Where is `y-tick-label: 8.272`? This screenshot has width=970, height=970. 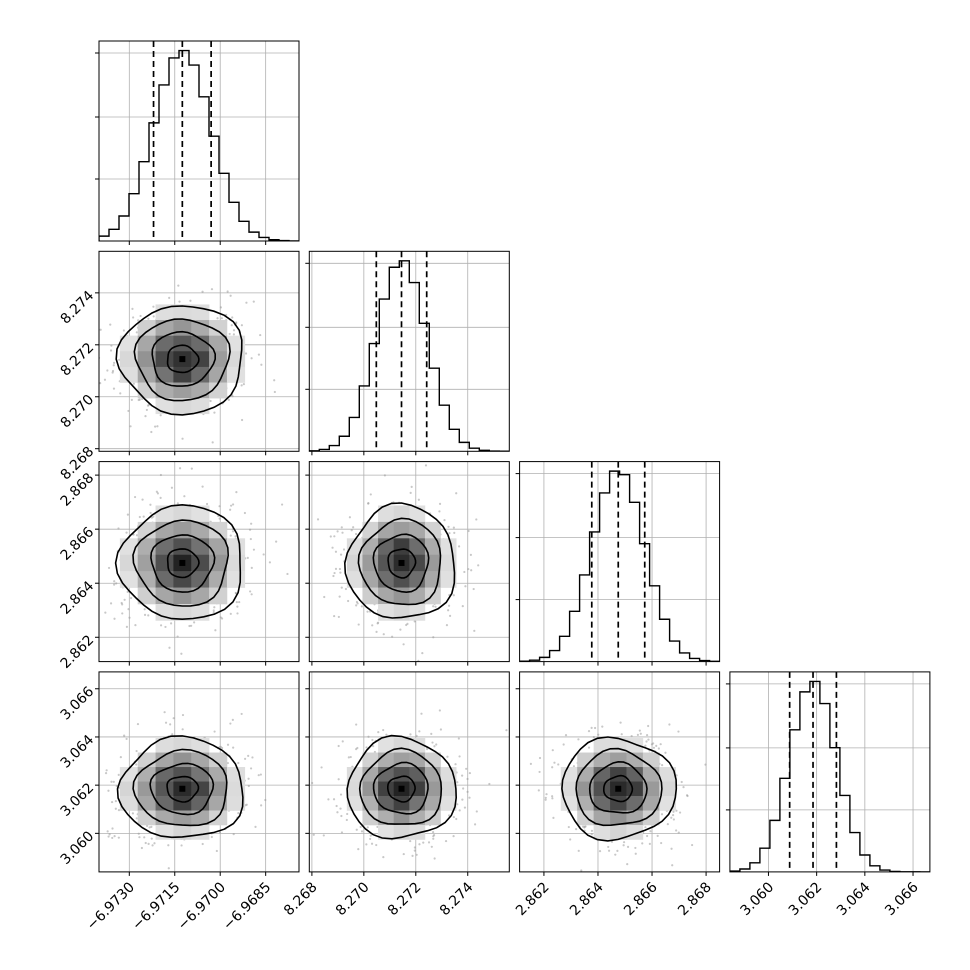
y-tick-label: 8.272 is located at coordinates (78, 360).